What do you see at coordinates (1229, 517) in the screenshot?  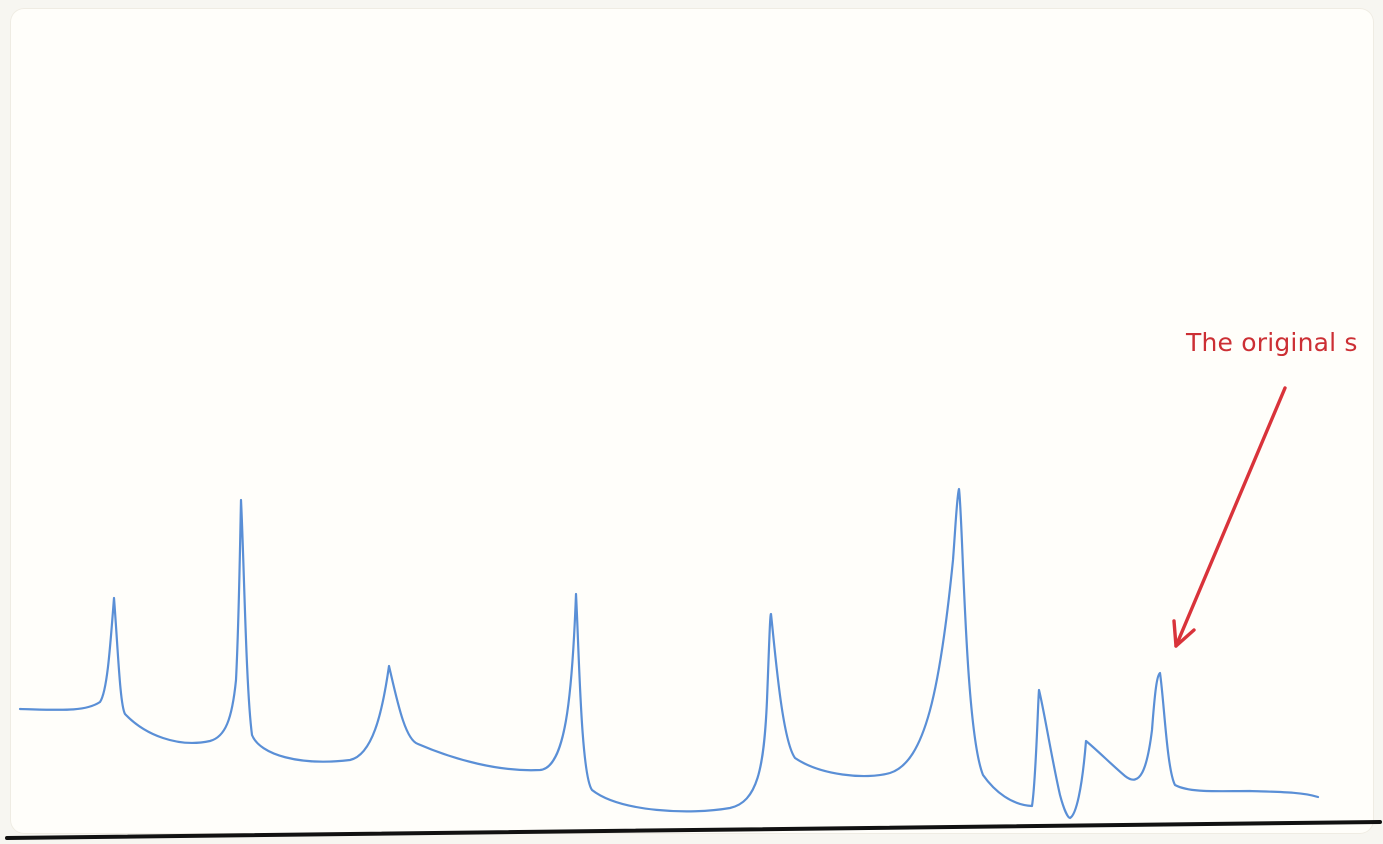 I see `arrow-annotation-icon` at bounding box center [1229, 517].